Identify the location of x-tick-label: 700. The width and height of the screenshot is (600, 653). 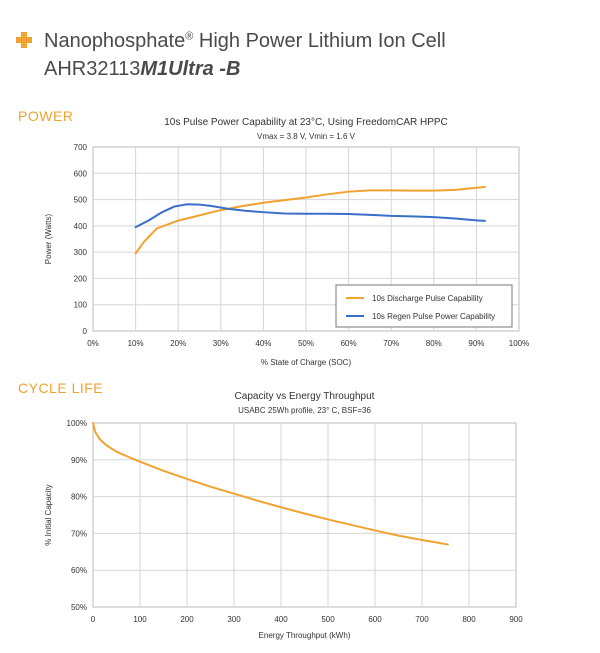
(422, 619).